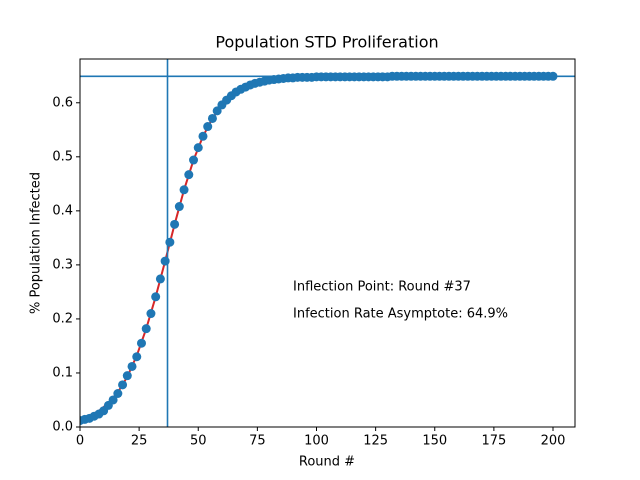 The width and height of the screenshot is (640, 480). I want to click on chart-title: Population STD Proliferation, so click(326, 42).